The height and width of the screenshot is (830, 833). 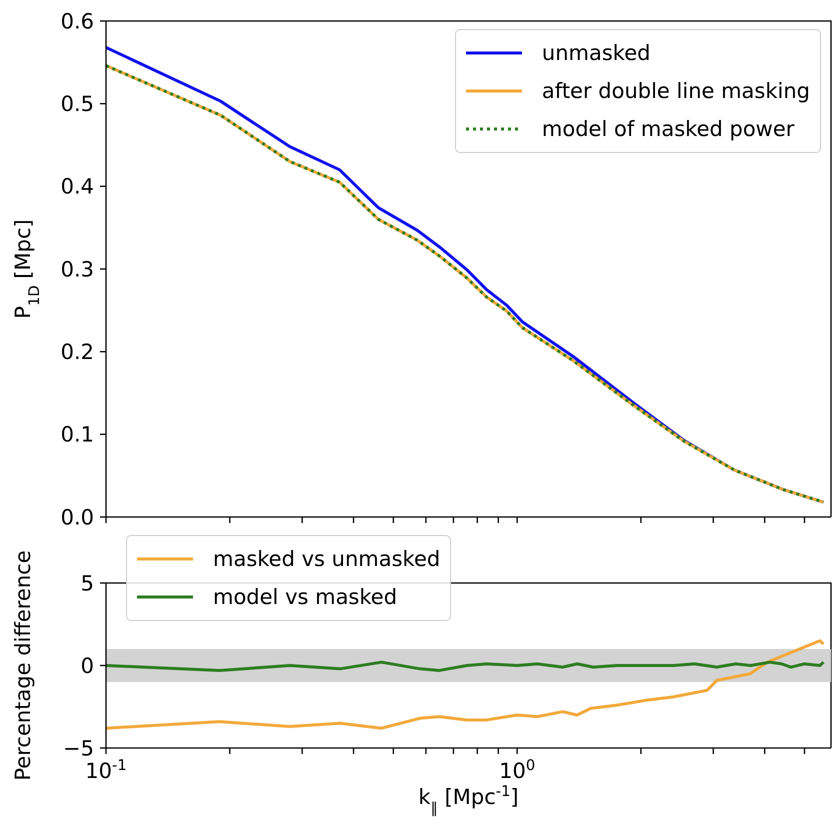 I want to click on legend-label: unmasked, so click(x=596, y=53).